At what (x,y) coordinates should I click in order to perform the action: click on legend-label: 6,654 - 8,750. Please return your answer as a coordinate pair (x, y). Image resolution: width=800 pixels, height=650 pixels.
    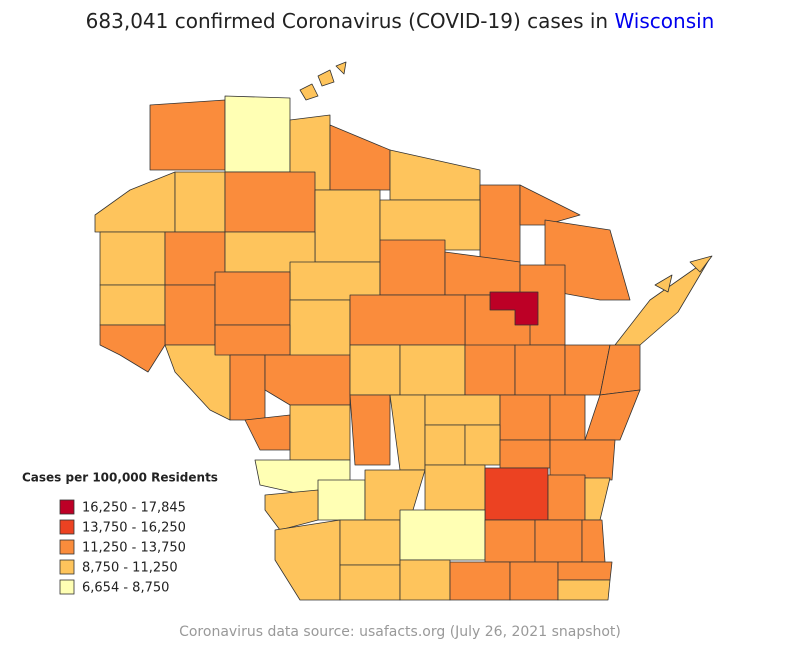
    Looking at the image, I should click on (125, 588).